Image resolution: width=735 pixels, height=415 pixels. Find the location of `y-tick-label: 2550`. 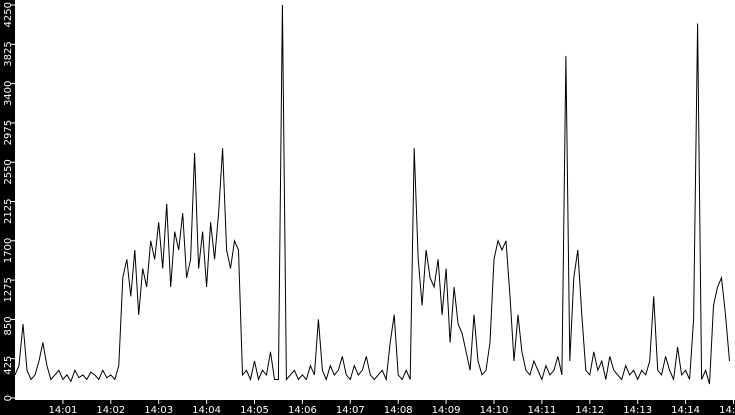

y-tick-label: 2550 is located at coordinates (8, 171).